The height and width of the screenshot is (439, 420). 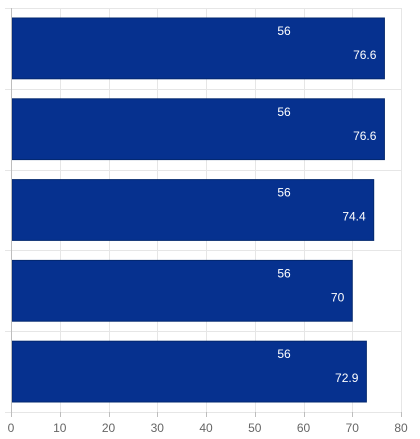 I want to click on x-tick-label: 70, so click(x=353, y=428).